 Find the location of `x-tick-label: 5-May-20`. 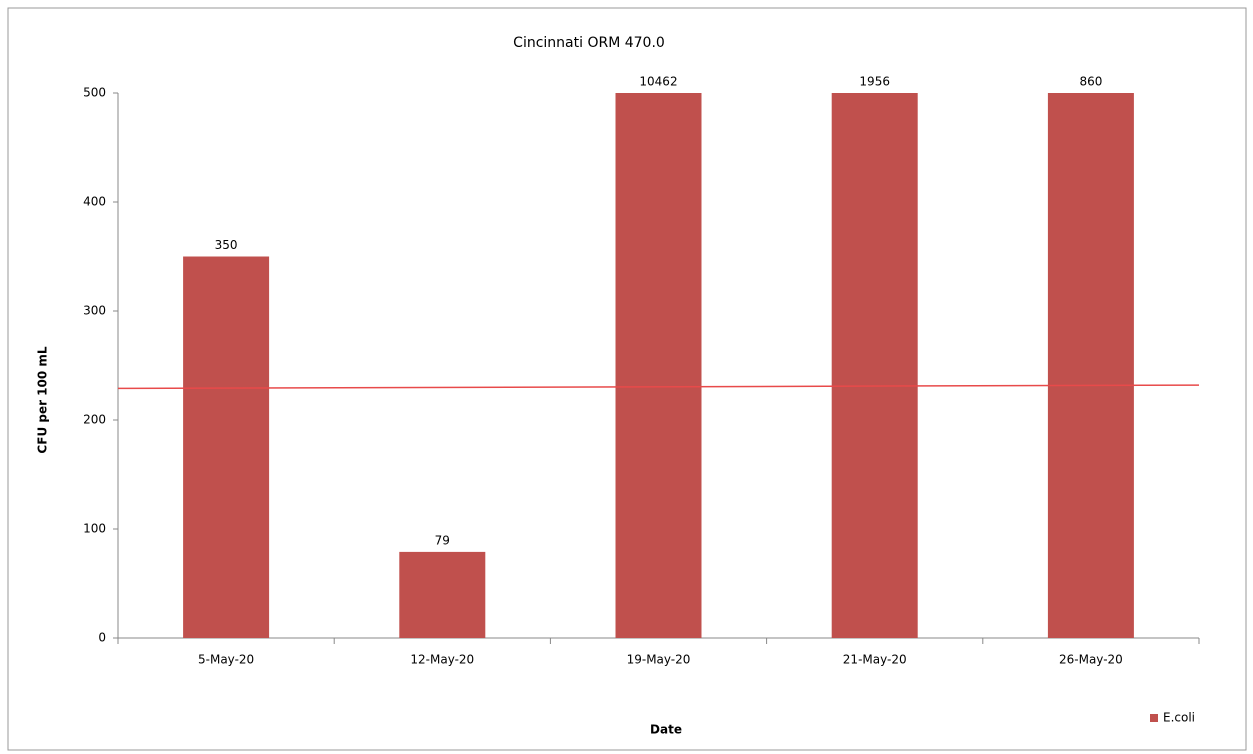

x-tick-label: 5-May-20 is located at coordinates (226, 660).